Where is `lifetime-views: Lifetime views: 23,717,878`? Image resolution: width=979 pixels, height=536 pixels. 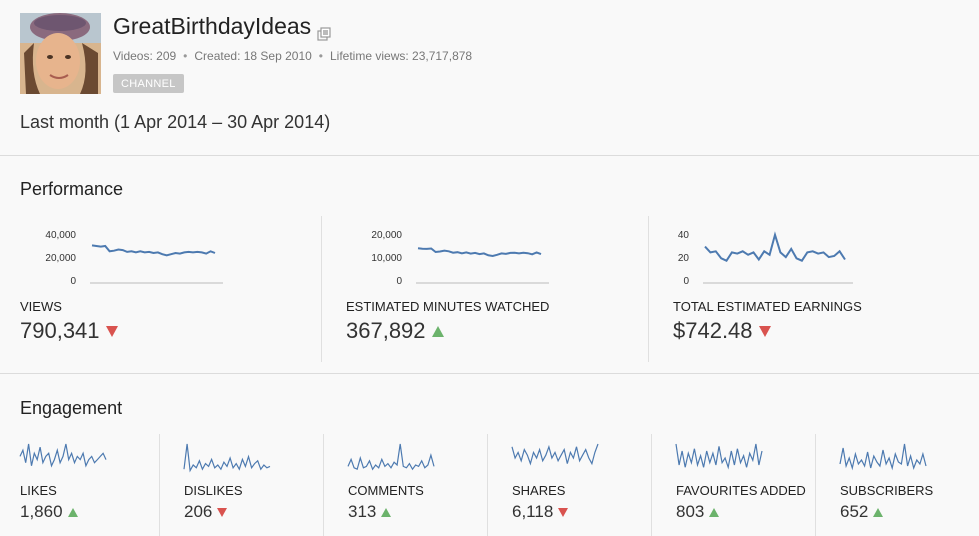 lifetime-views: Lifetime views: 23,717,878 is located at coordinates (401, 56).